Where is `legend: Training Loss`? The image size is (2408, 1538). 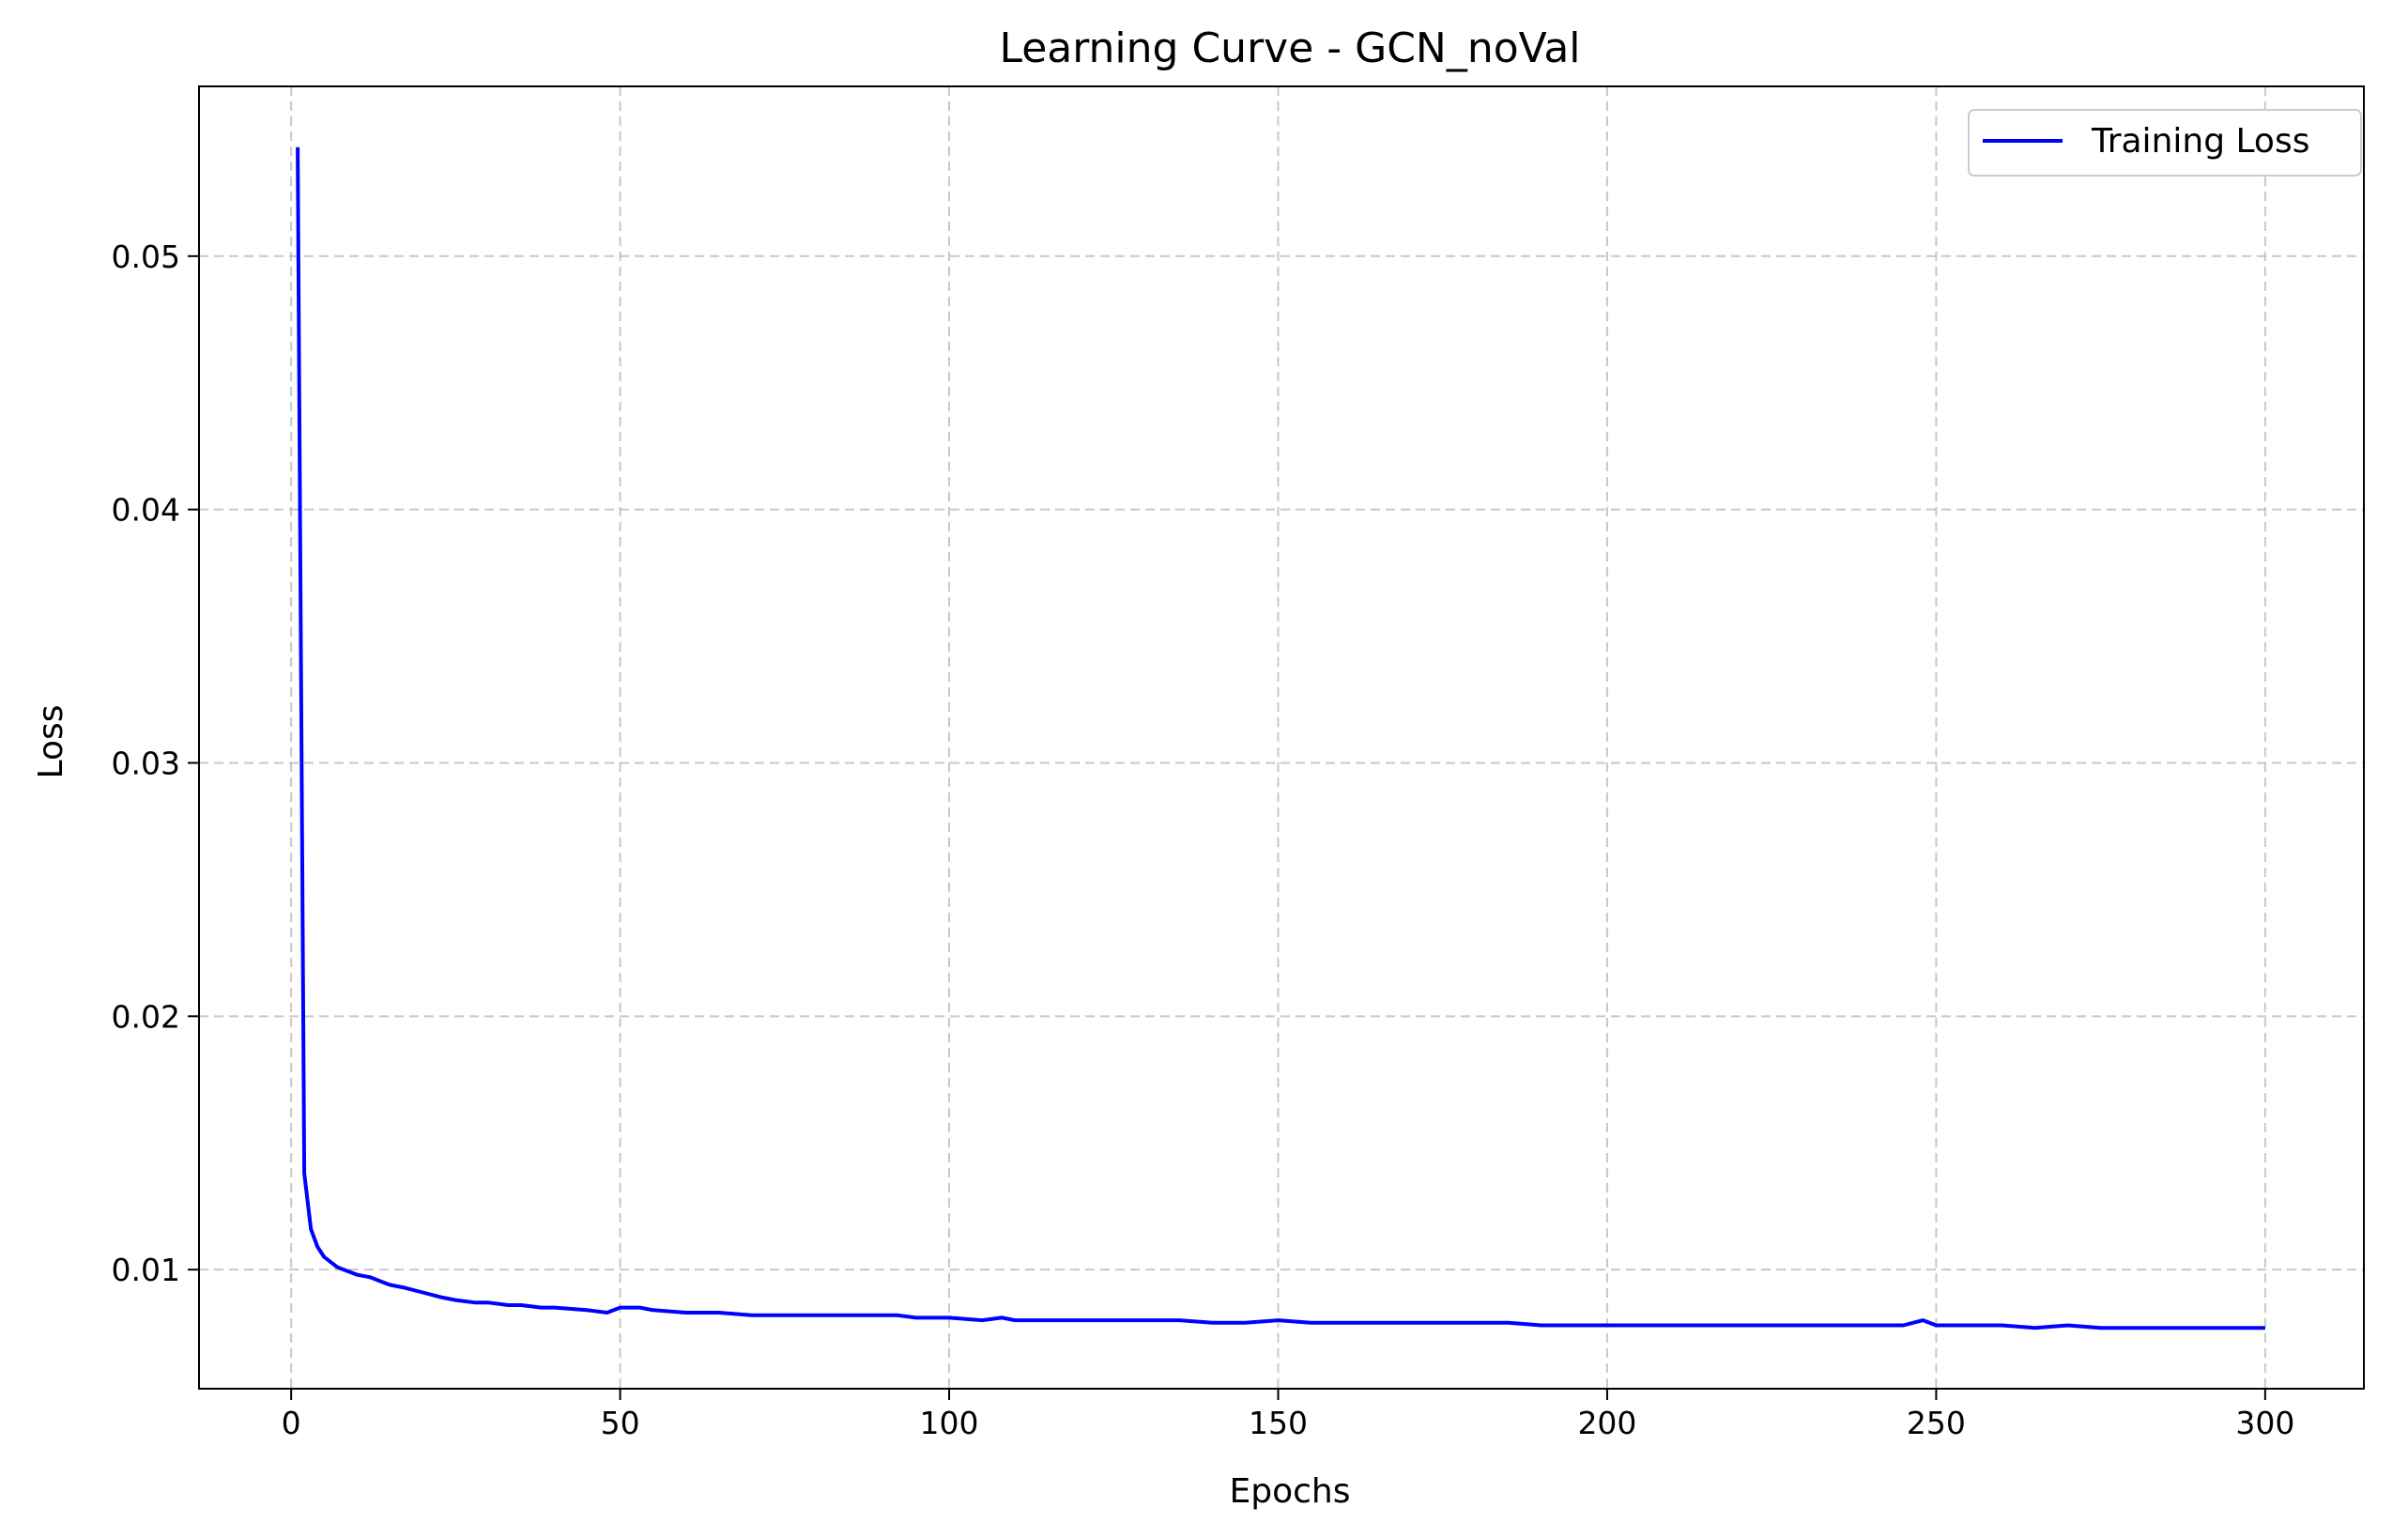 legend: Training Loss is located at coordinates (2165, 143).